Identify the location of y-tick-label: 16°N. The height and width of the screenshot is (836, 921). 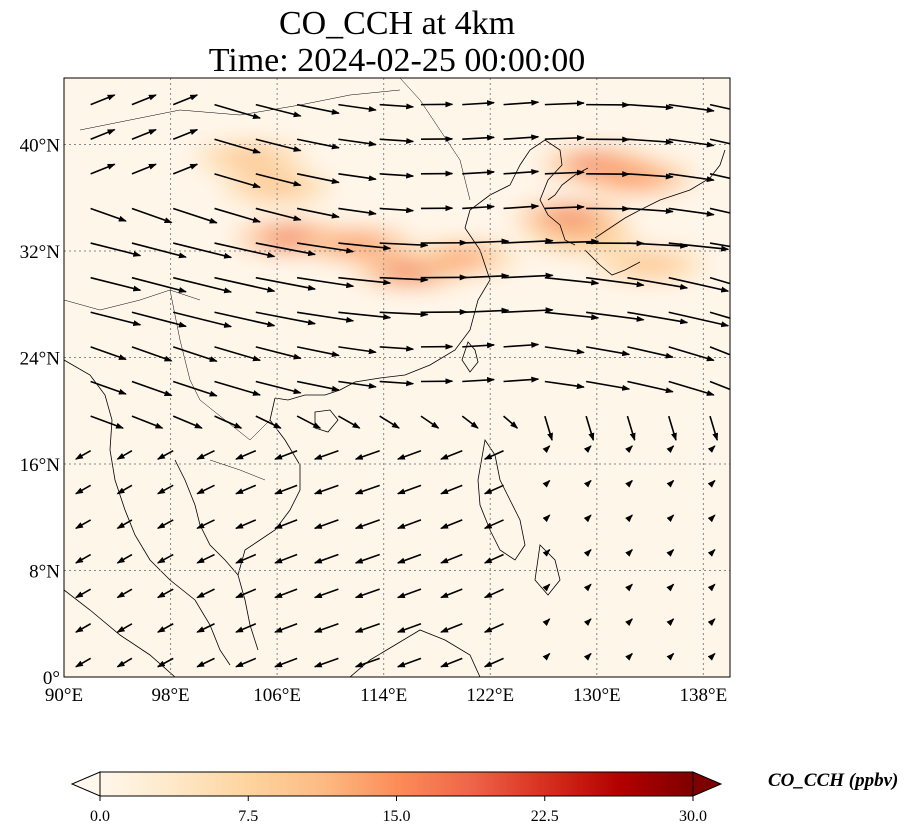
(40, 465).